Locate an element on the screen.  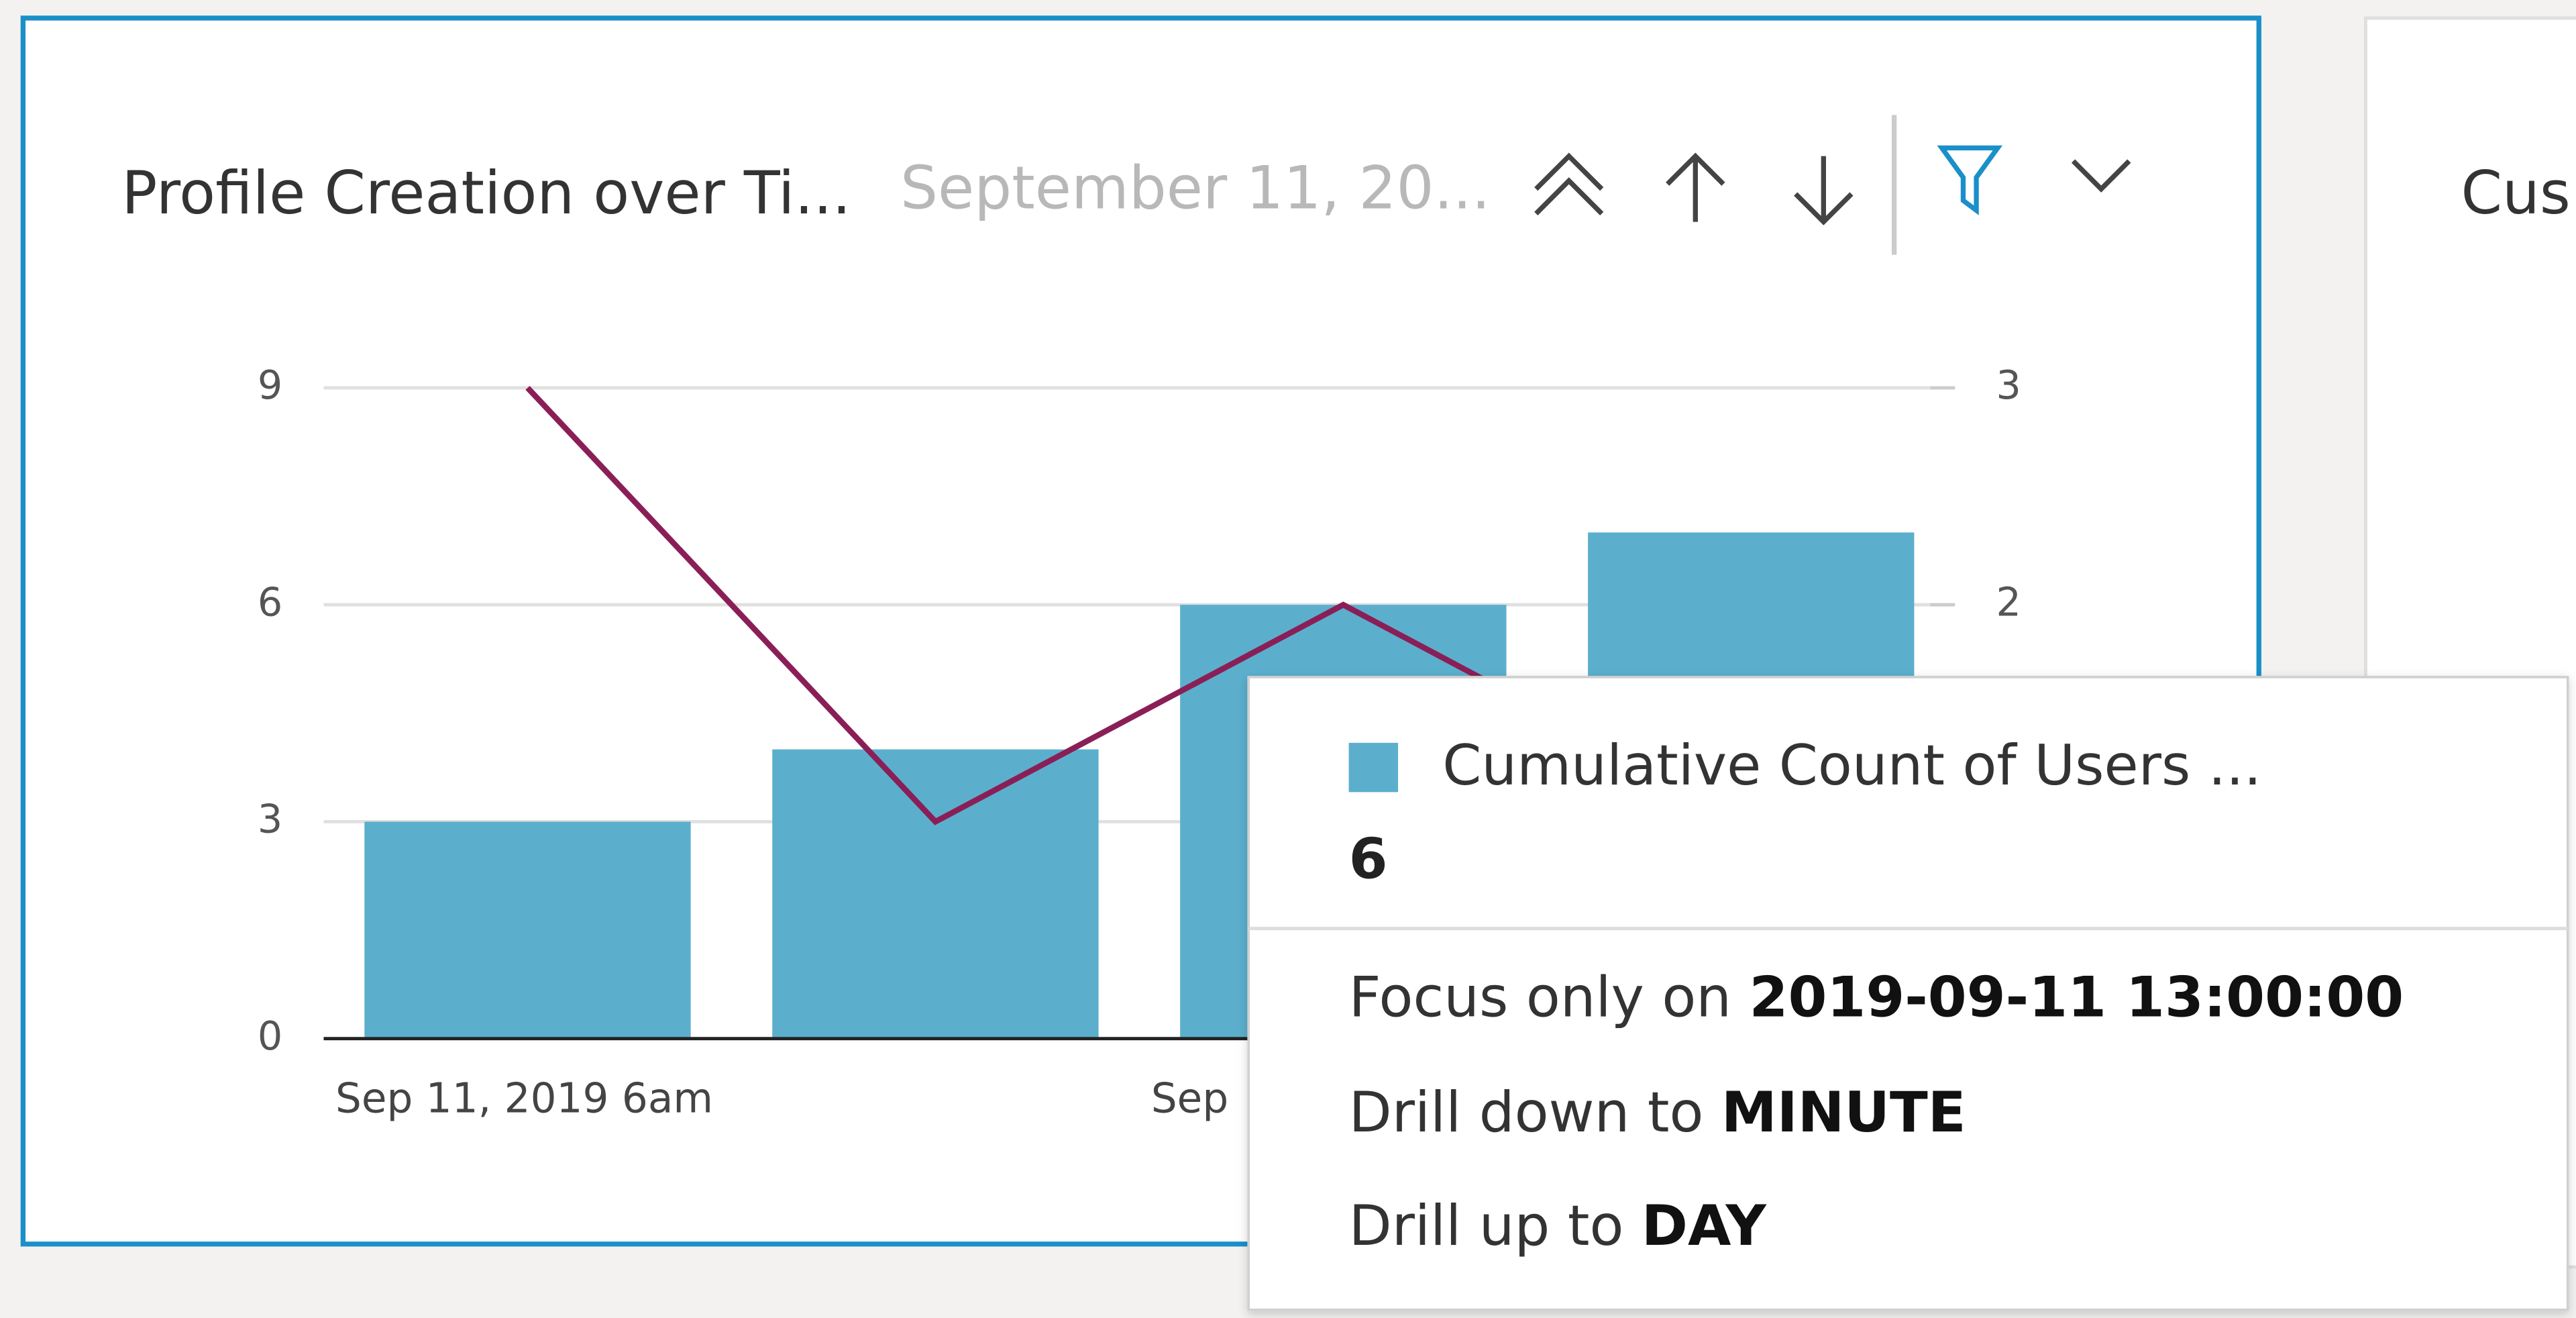
x-tick-label: Sep is located at coordinates (1189, 1098).